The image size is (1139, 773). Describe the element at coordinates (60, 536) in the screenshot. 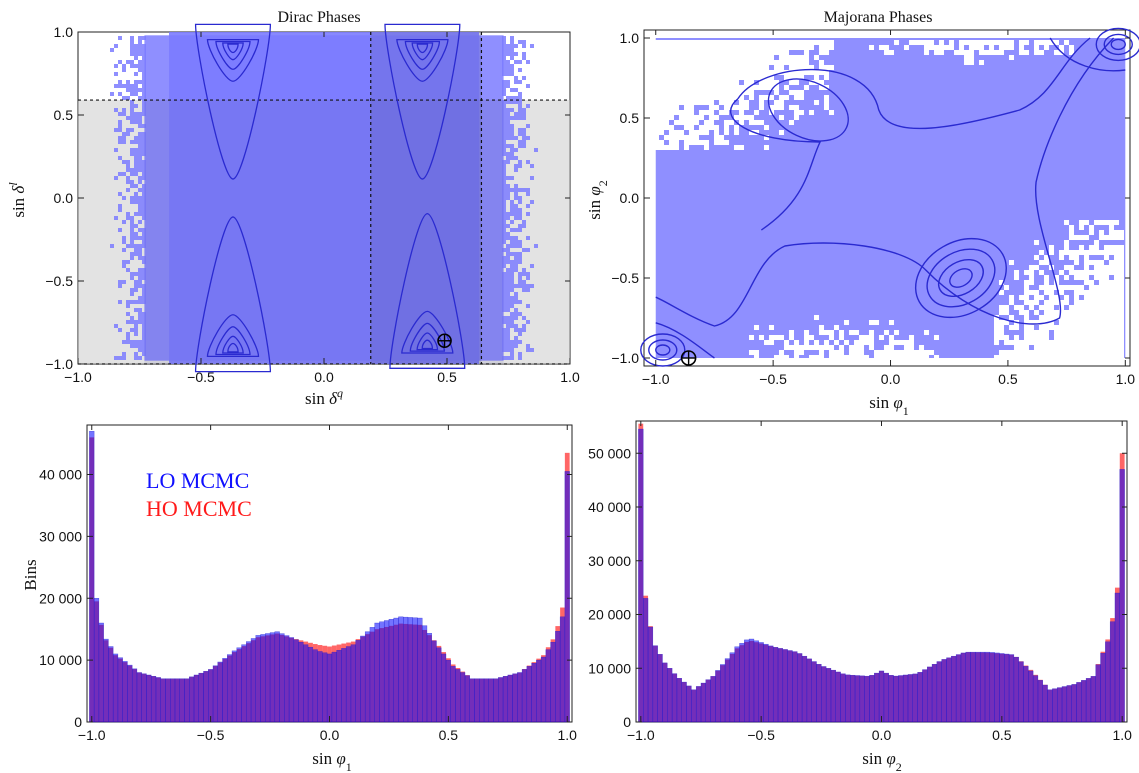

I see `histogram-phi1-y-tick-label: 30 000` at that location.